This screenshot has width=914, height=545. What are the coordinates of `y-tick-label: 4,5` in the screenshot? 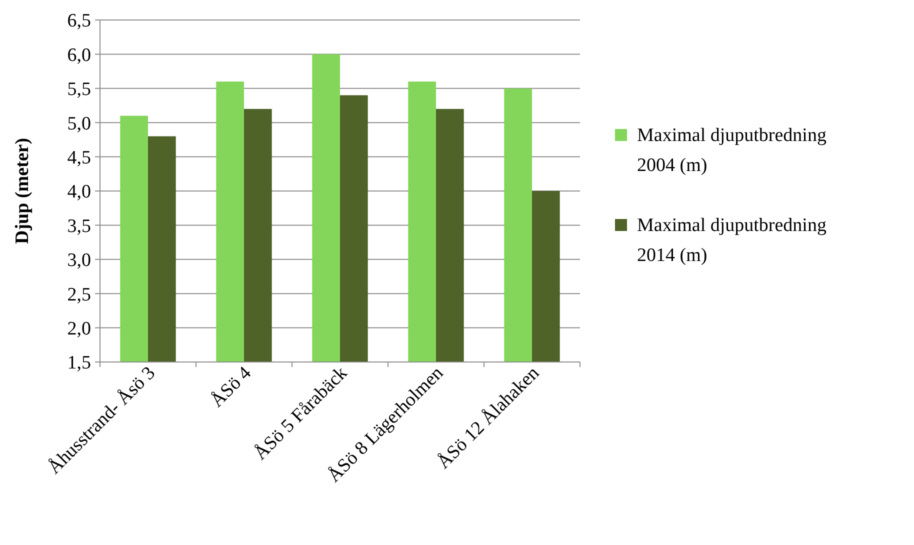 It's located at (79, 157).